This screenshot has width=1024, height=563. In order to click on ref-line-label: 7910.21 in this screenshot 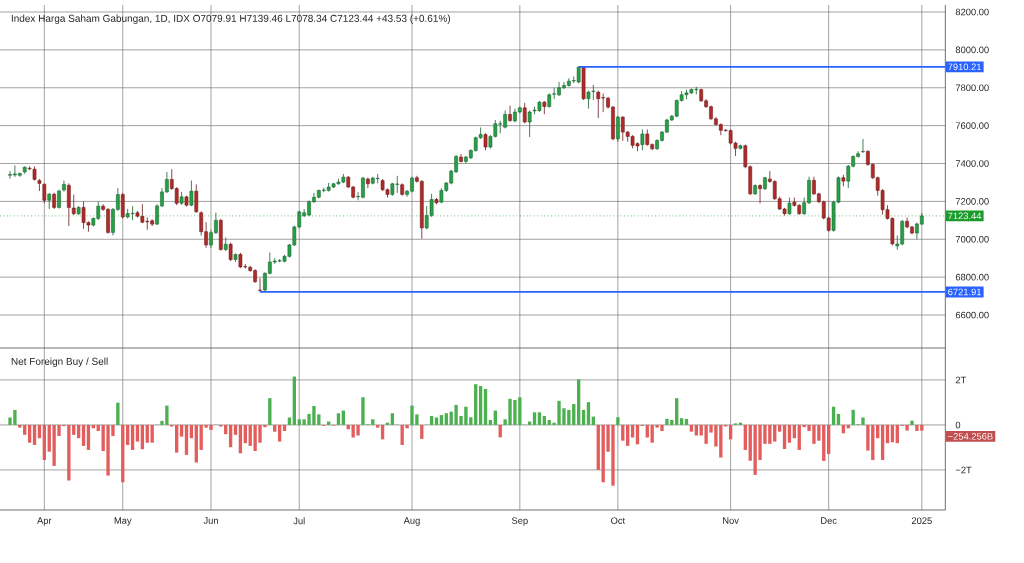, I will do `click(964, 67)`.